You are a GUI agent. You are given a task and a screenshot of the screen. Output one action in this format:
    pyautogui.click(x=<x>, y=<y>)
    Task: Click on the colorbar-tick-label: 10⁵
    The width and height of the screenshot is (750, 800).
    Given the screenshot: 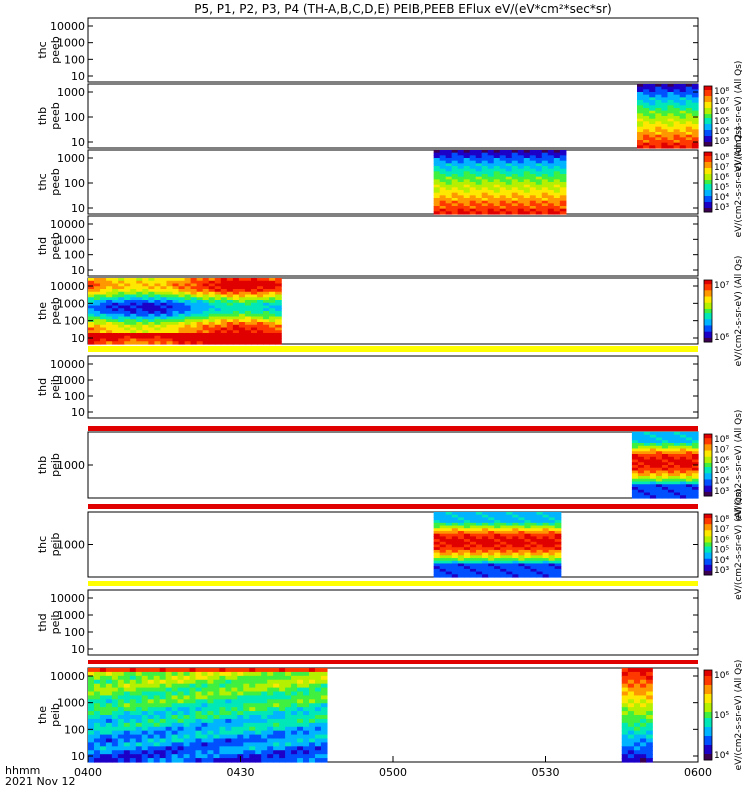 What is the action you would take?
    pyautogui.click(x=721, y=122)
    